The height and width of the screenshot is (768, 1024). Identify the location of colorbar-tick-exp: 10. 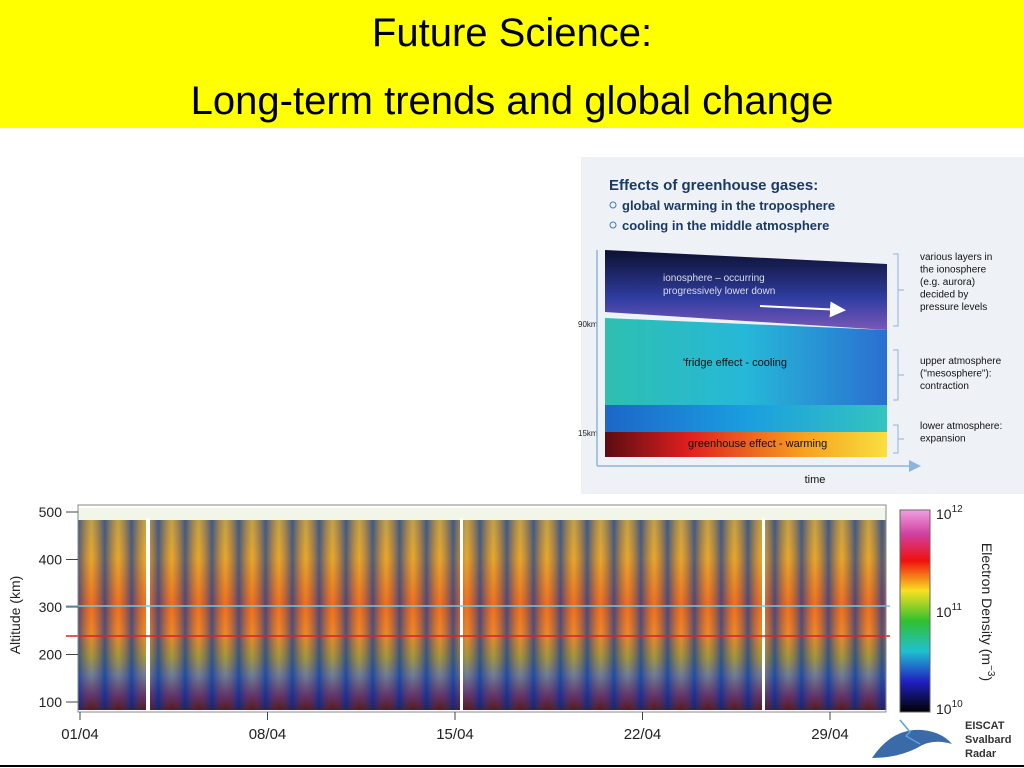
(958, 704).